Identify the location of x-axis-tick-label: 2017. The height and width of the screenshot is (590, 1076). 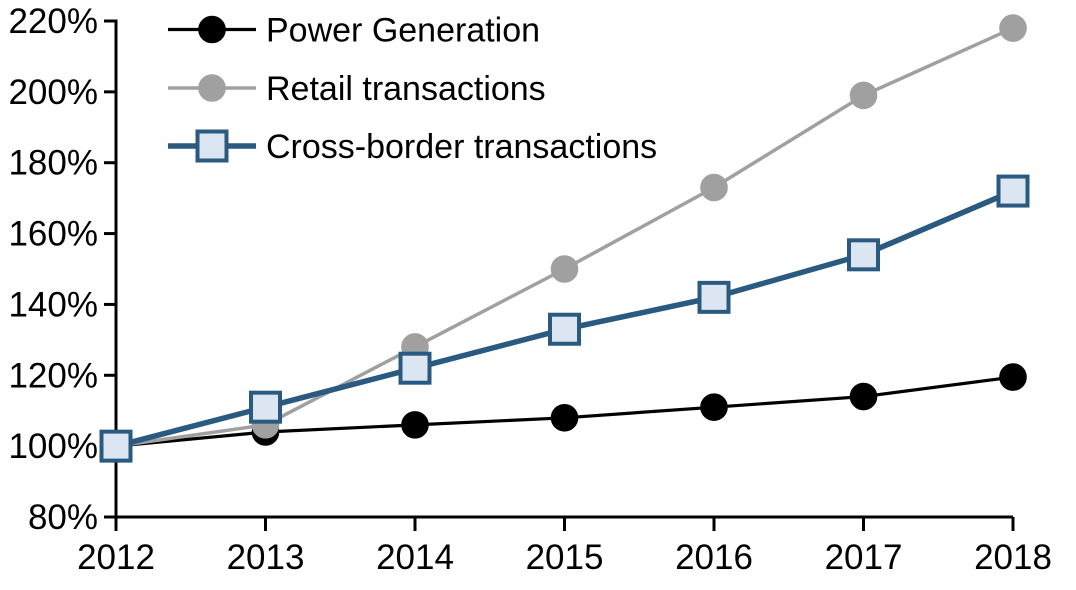
(864, 557).